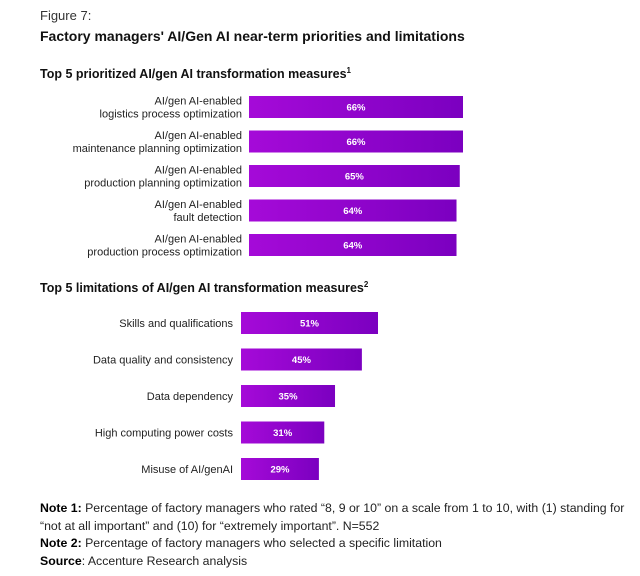 The width and height of the screenshot is (640, 576). What do you see at coordinates (190, 397) in the screenshot?
I see `category-label: Data dependency` at bounding box center [190, 397].